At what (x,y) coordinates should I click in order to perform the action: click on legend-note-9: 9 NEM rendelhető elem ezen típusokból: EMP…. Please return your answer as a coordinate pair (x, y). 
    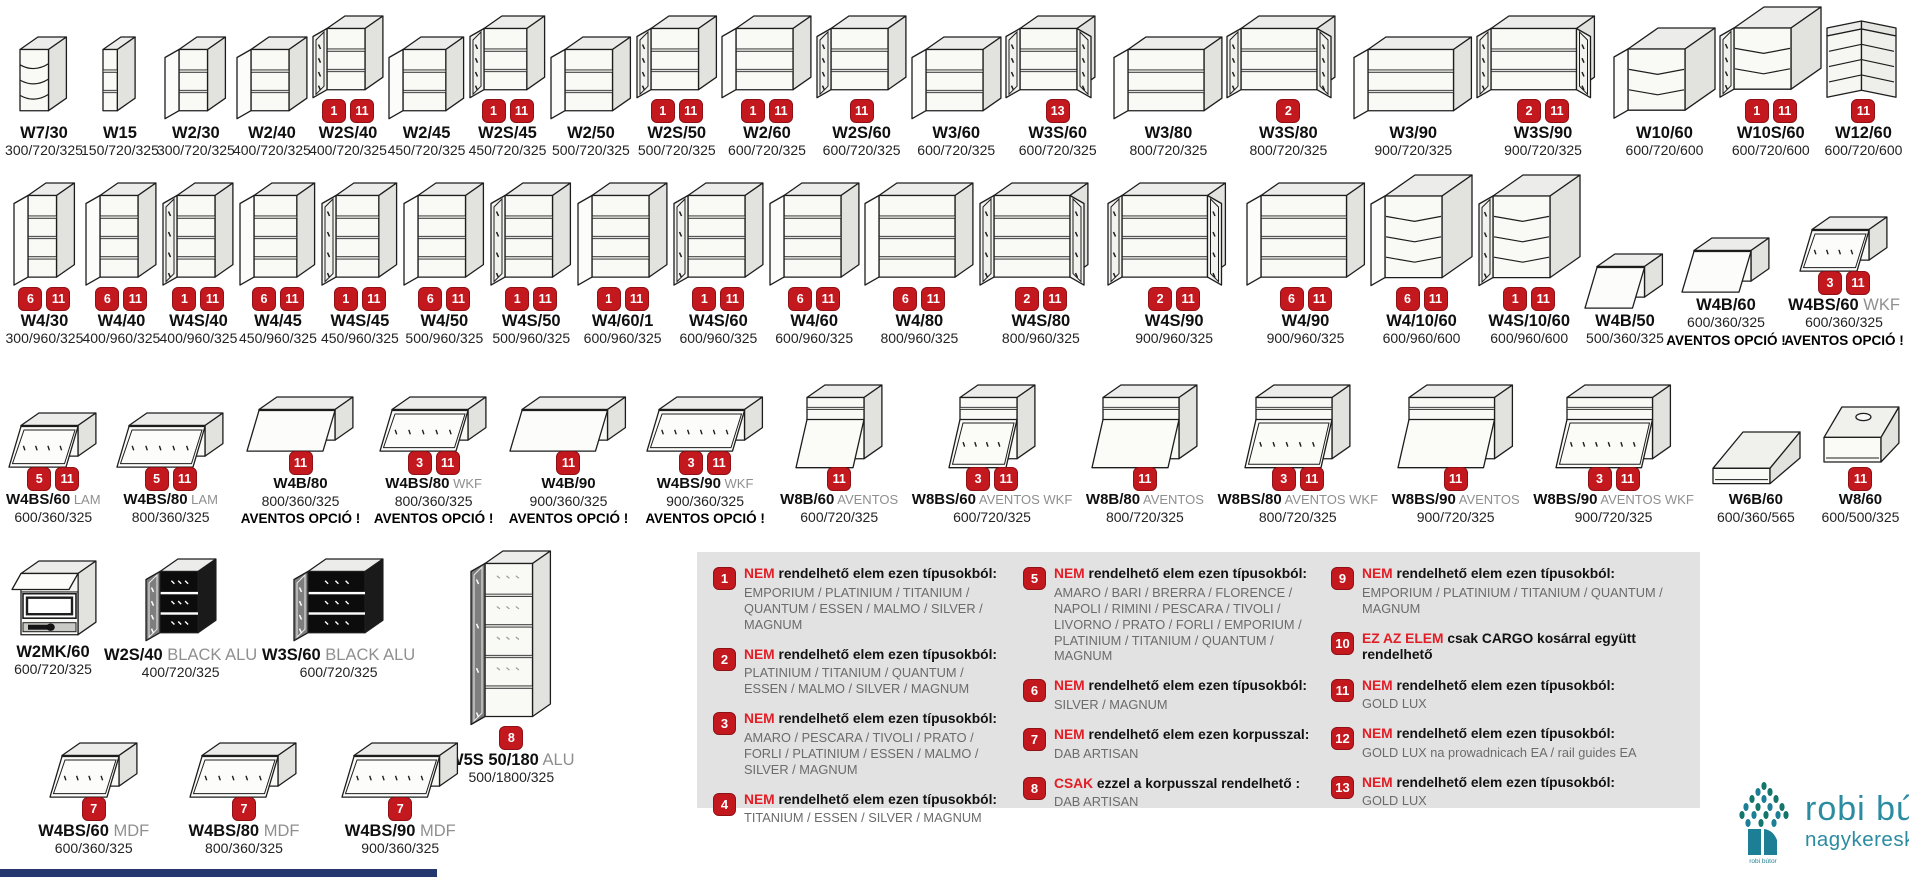
    Looking at the image, I should click on (1507, 591).